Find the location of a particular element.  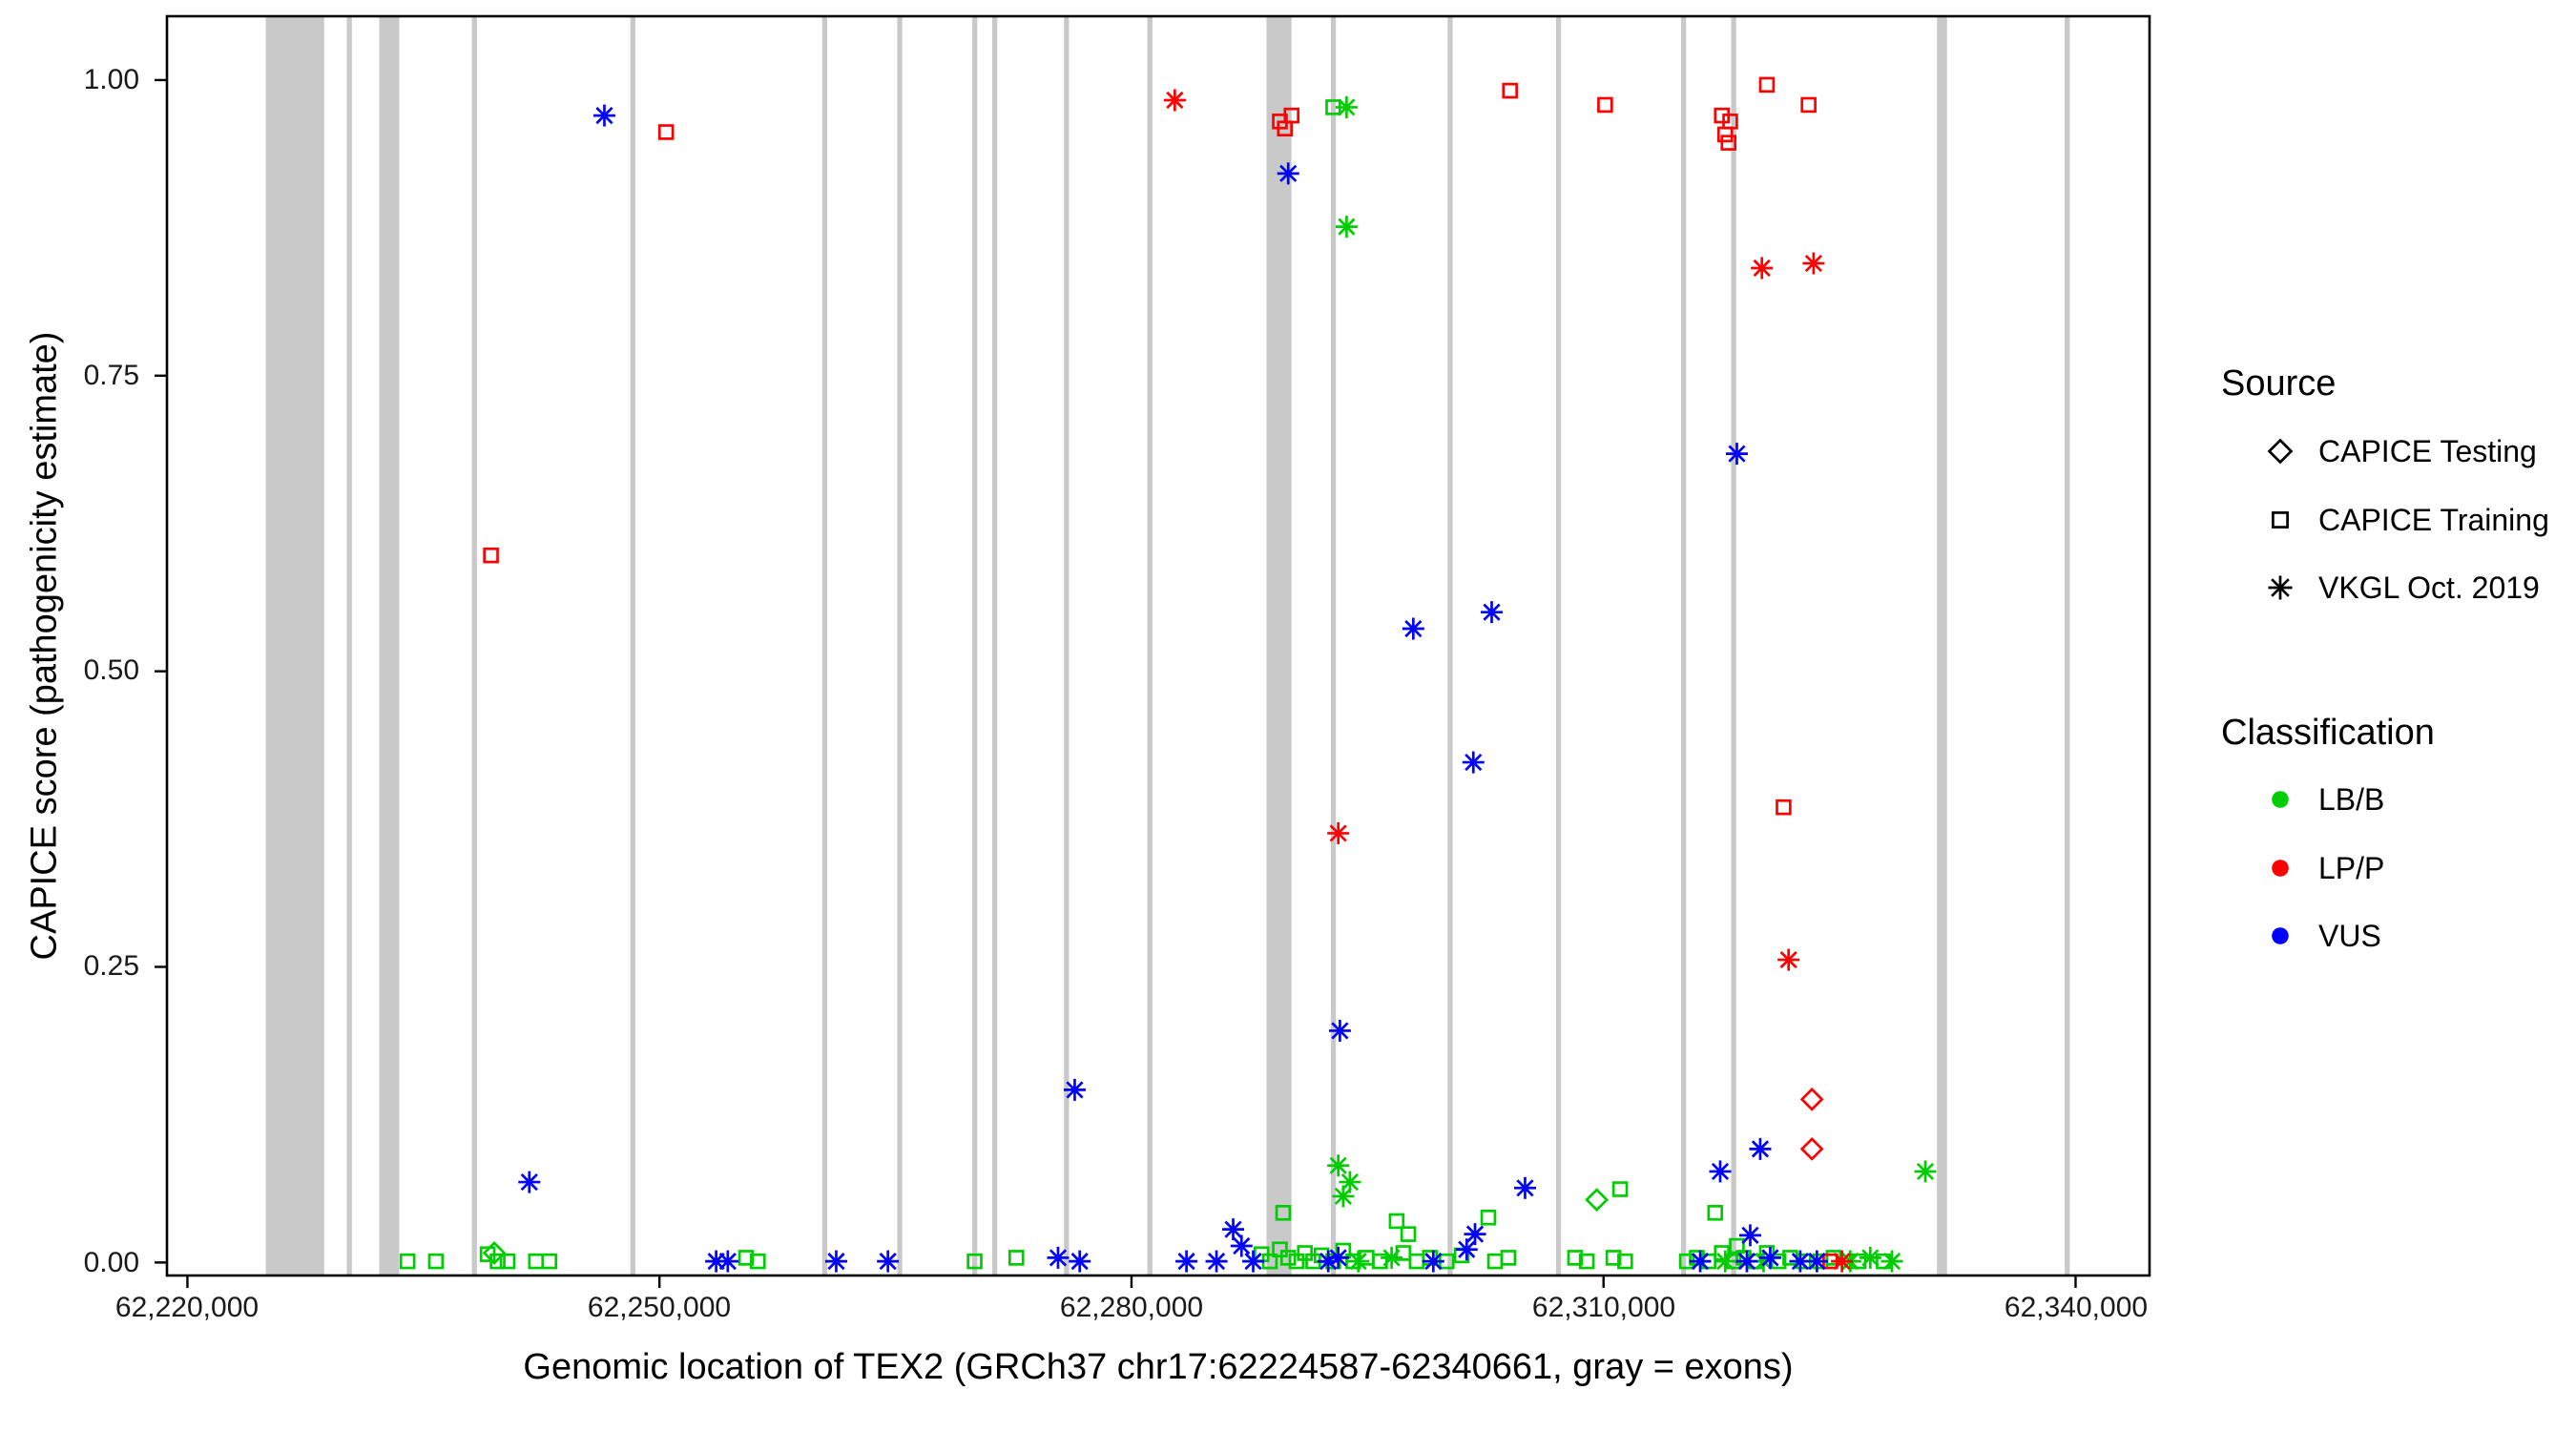

x-tick-label-62340000: 62,340,000 is located at coordinates (2076, 1307).